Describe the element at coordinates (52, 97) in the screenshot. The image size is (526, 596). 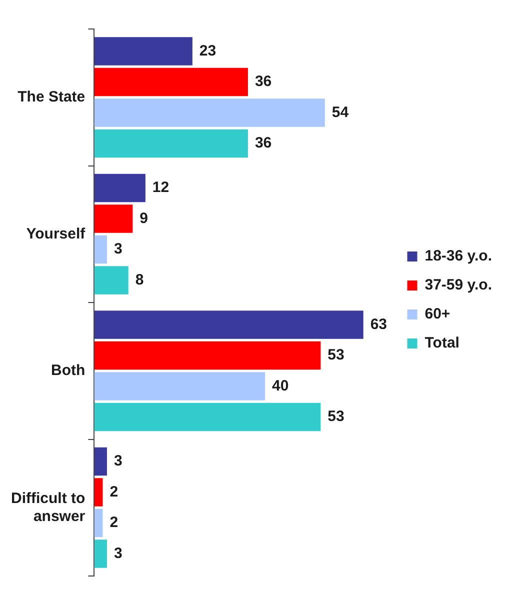
I see `y-tick-label: The State` at that location.